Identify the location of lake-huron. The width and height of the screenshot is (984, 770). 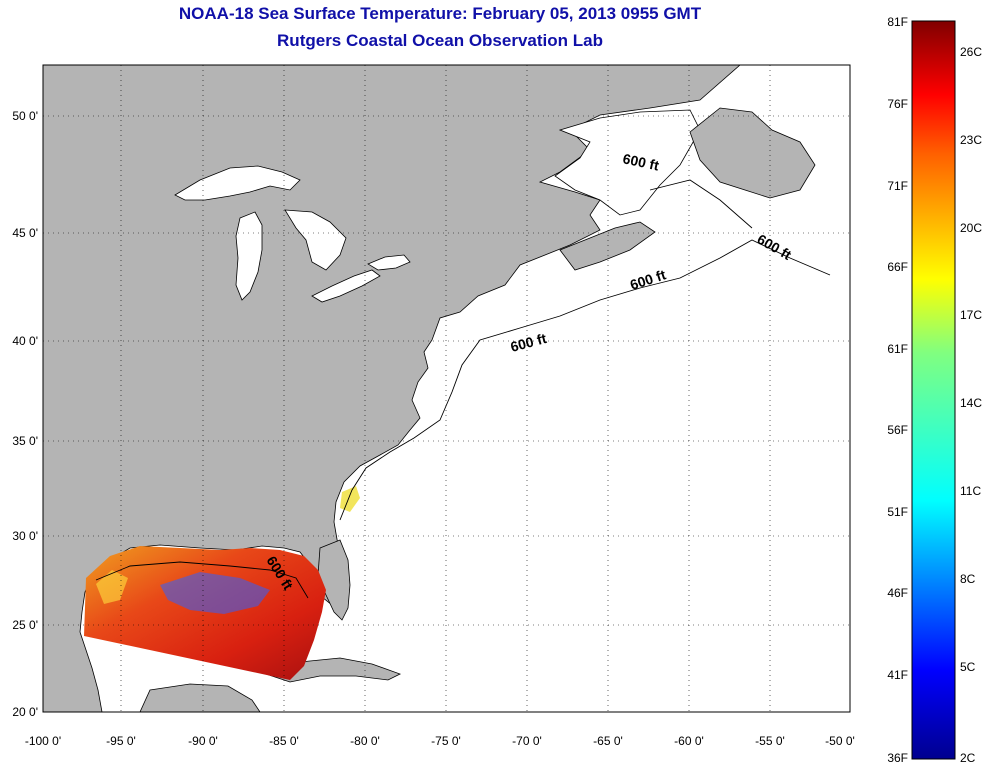
(315, 240).